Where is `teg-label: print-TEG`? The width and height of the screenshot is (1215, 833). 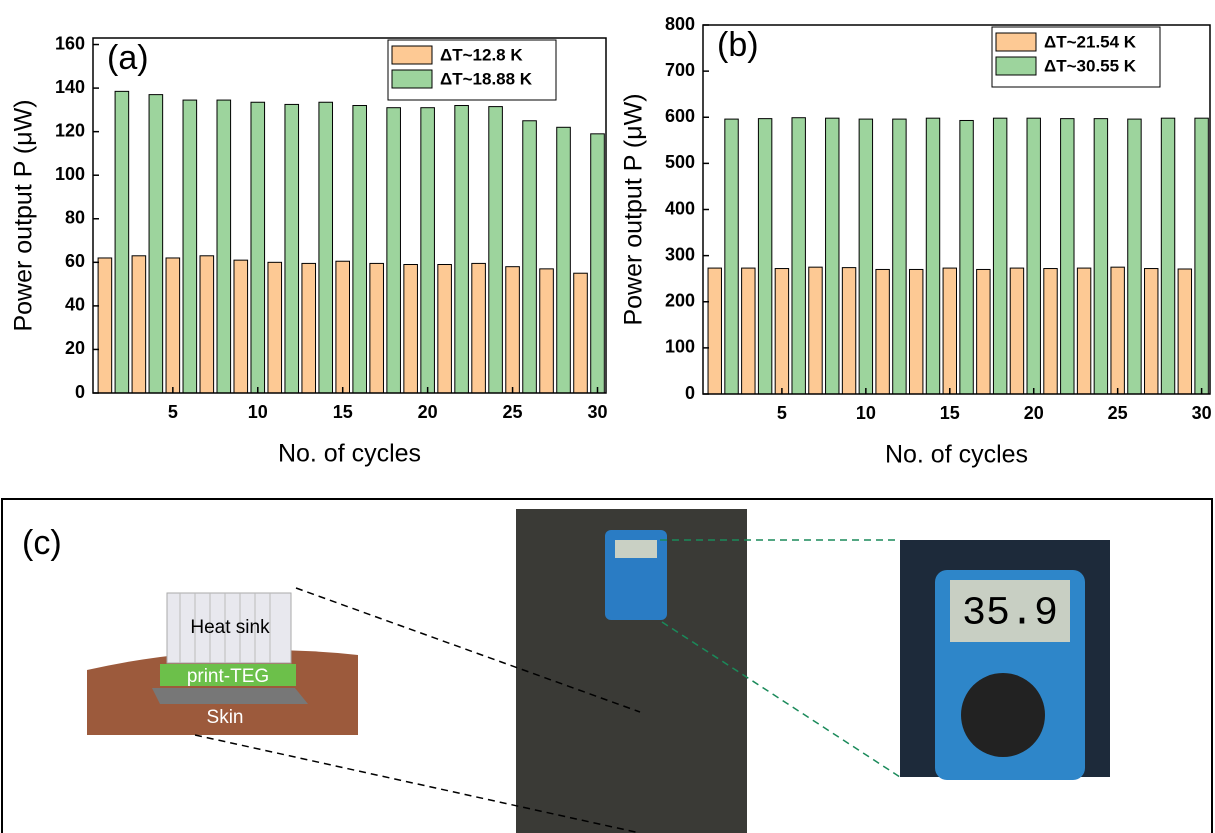 teg-label: print-TEG is located at coordinates (228, 676).